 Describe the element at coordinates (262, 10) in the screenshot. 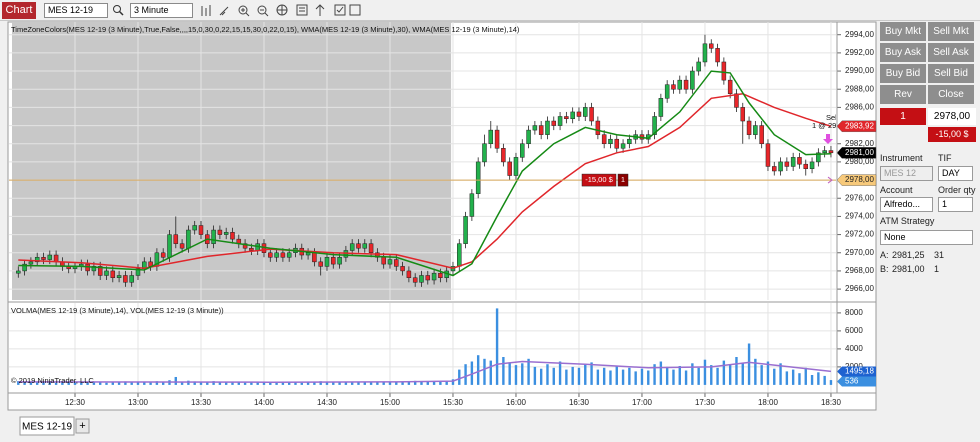

I see `zoom-out-icon` at that location.